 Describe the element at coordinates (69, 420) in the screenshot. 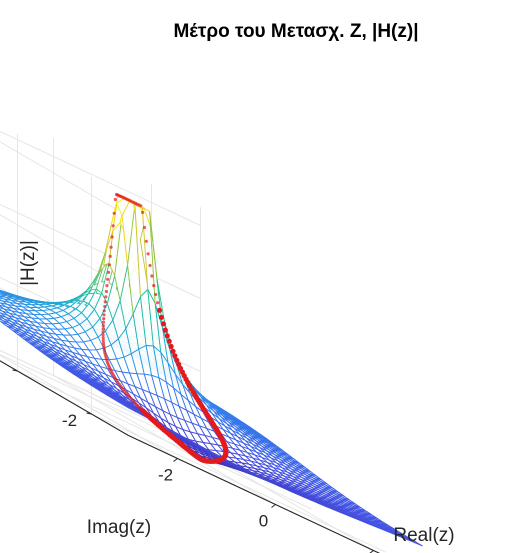

I see `y-tick-label: -2` at that location.